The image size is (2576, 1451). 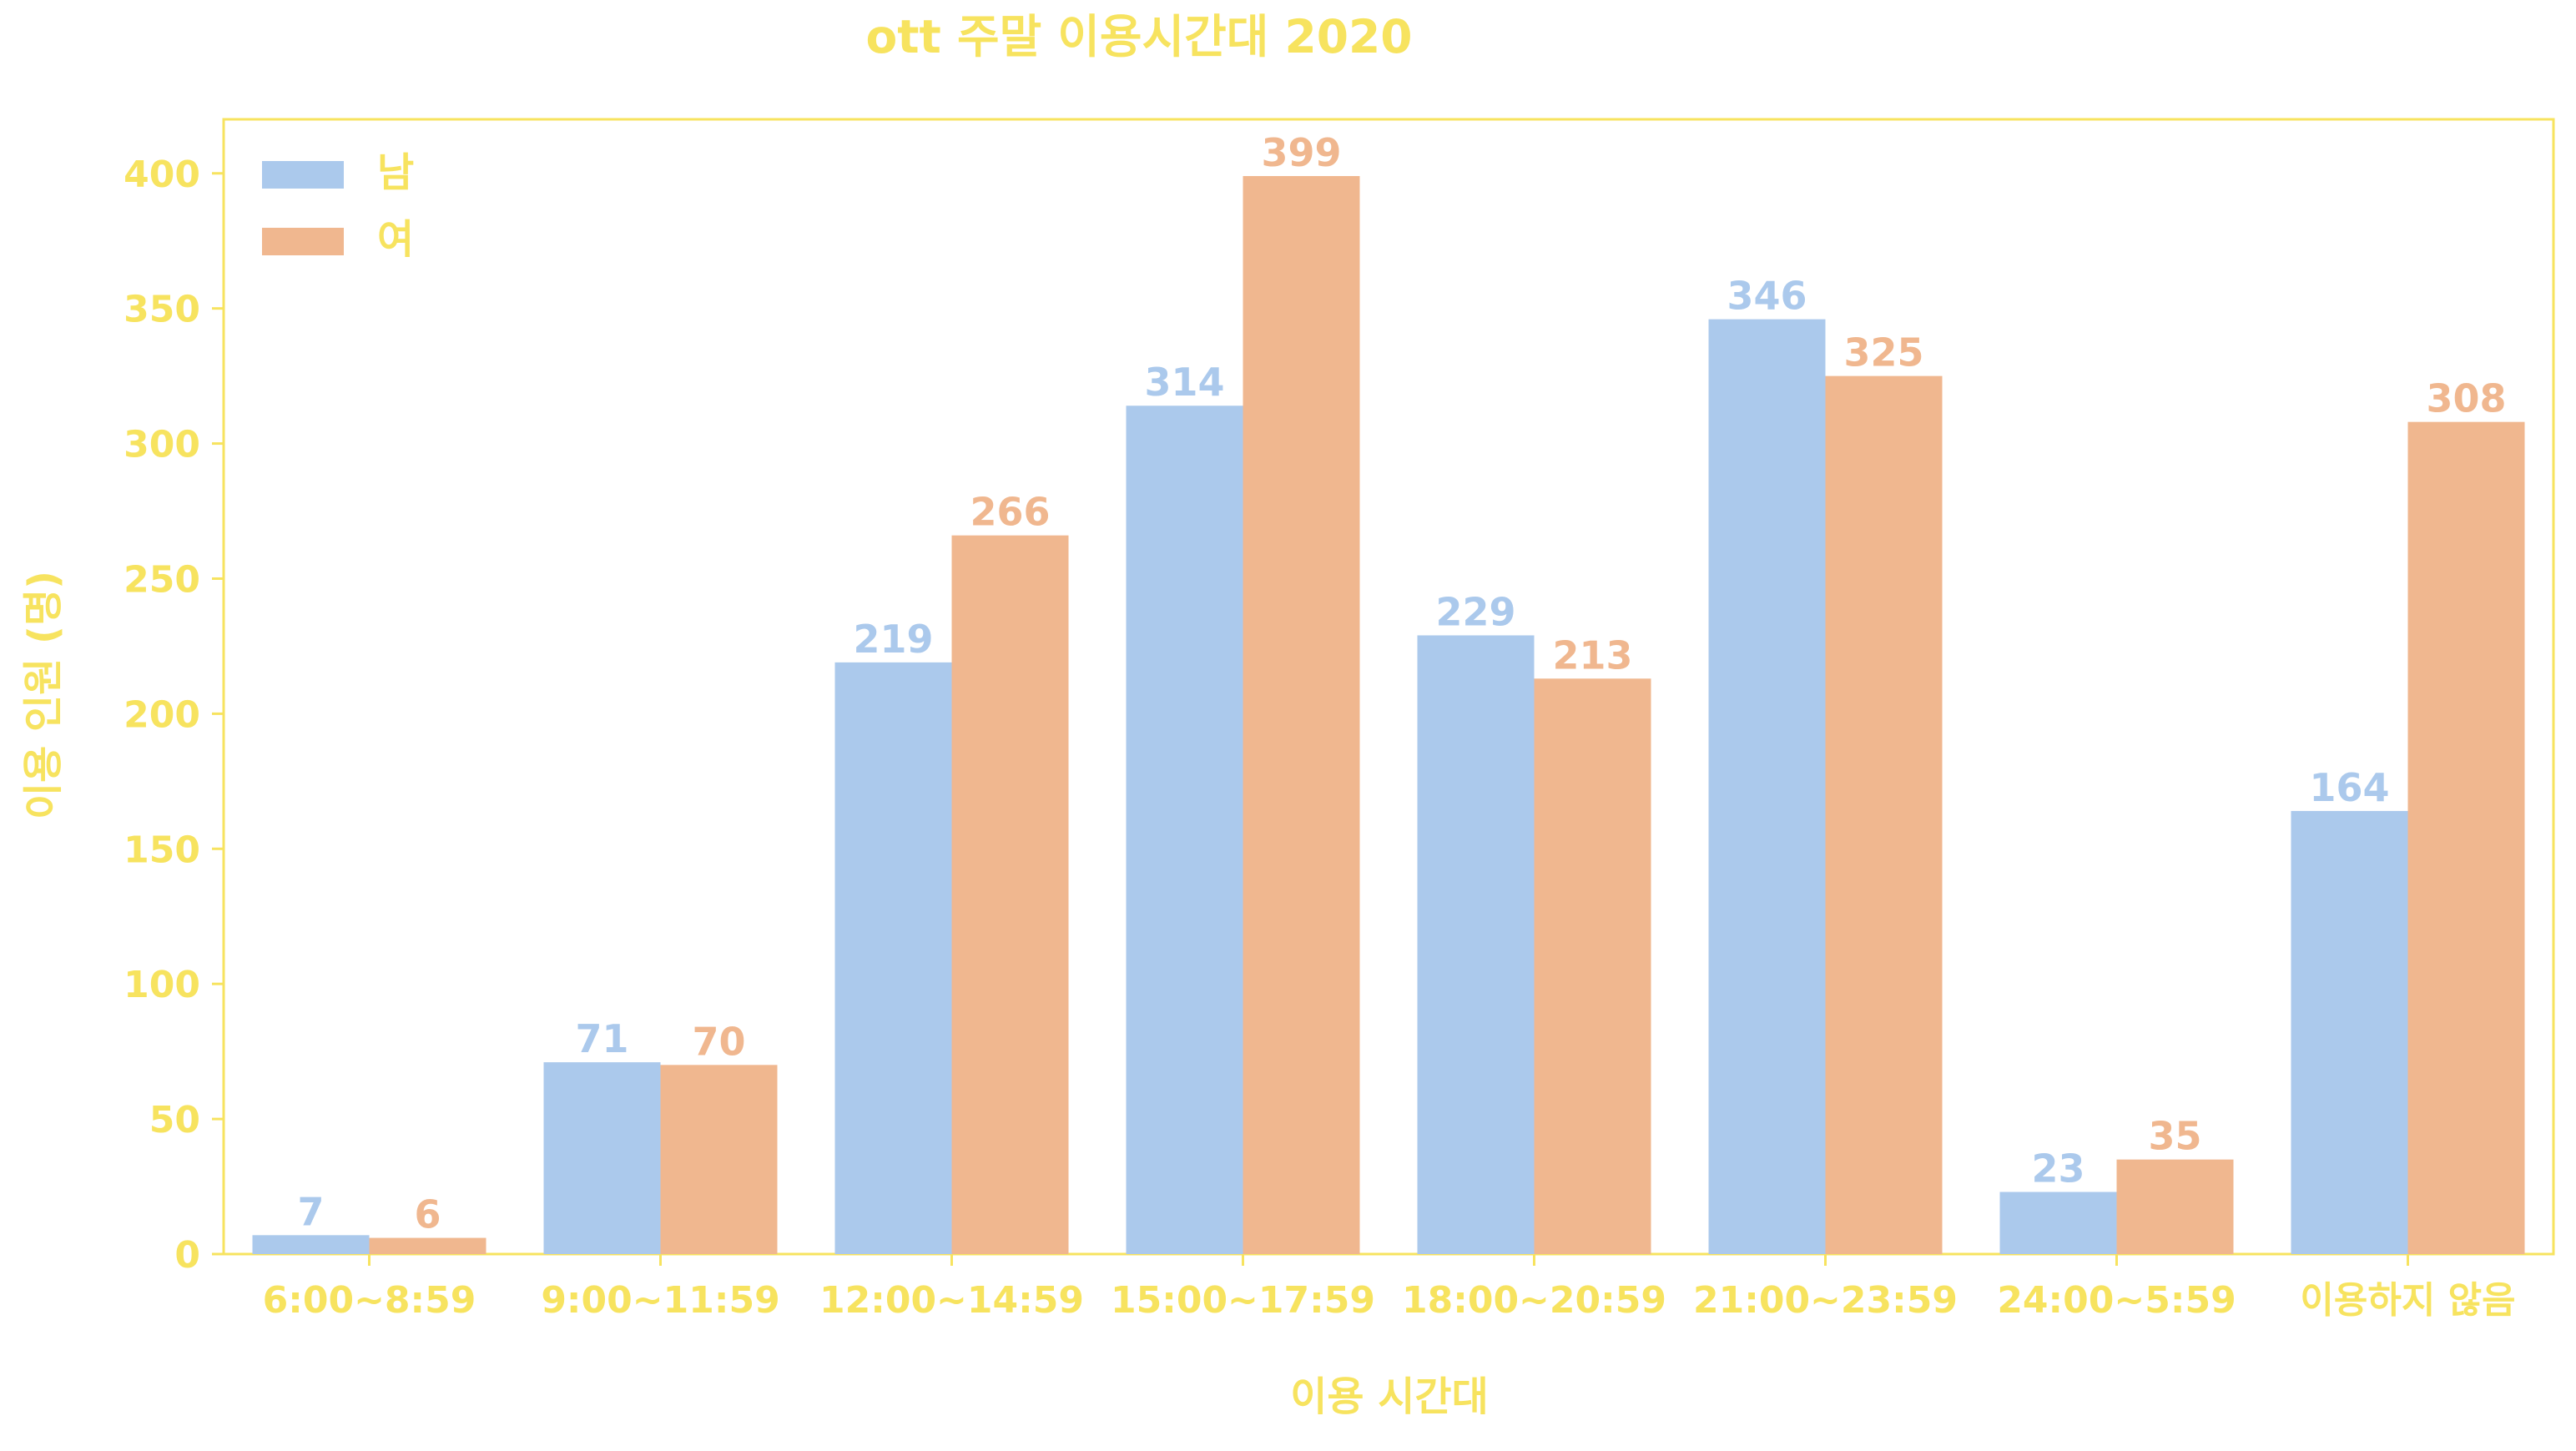 I want to click on data-label-male-2: 219, so click(x=893, y=639).